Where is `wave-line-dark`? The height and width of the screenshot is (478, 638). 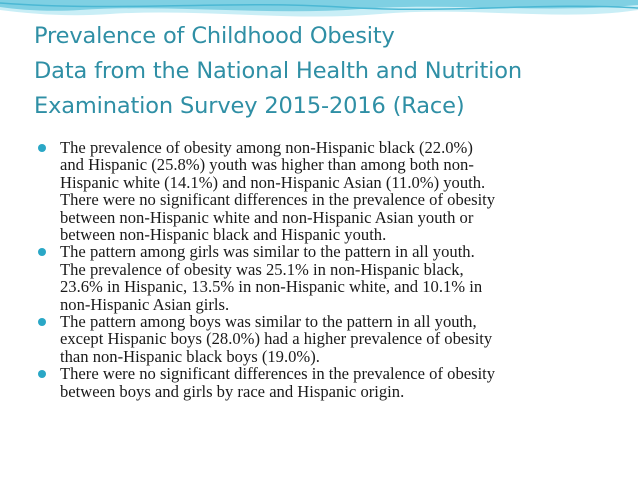 wave-line-dark is located at coordinates (319, 6).